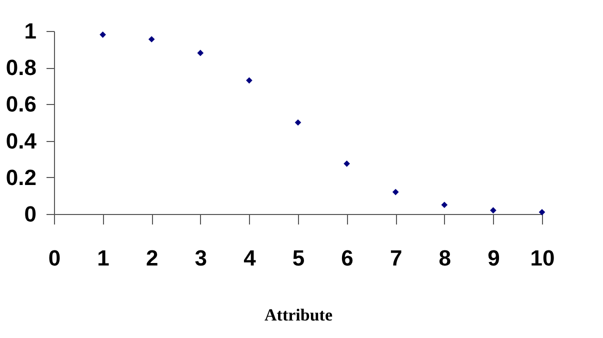  Describe the element at coordinates (542, 258) in the screenshot. I see `x-tick-label: 10` at that location.